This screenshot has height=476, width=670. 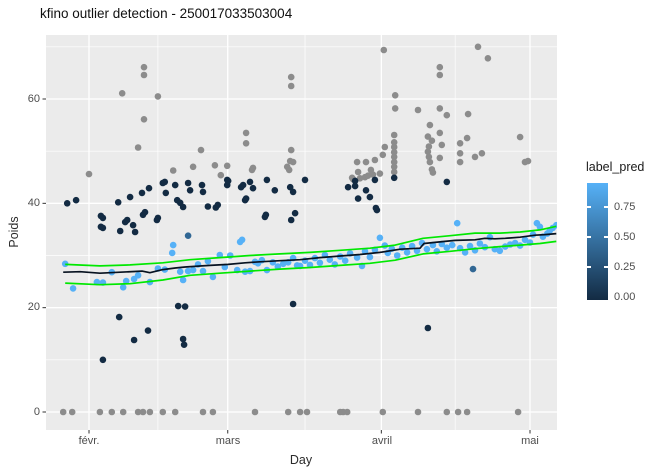 What do you see at coordinates (33, 99) in the screenshot?
I see `y-tick-label-60: 60` at bounding box center [33, 99].